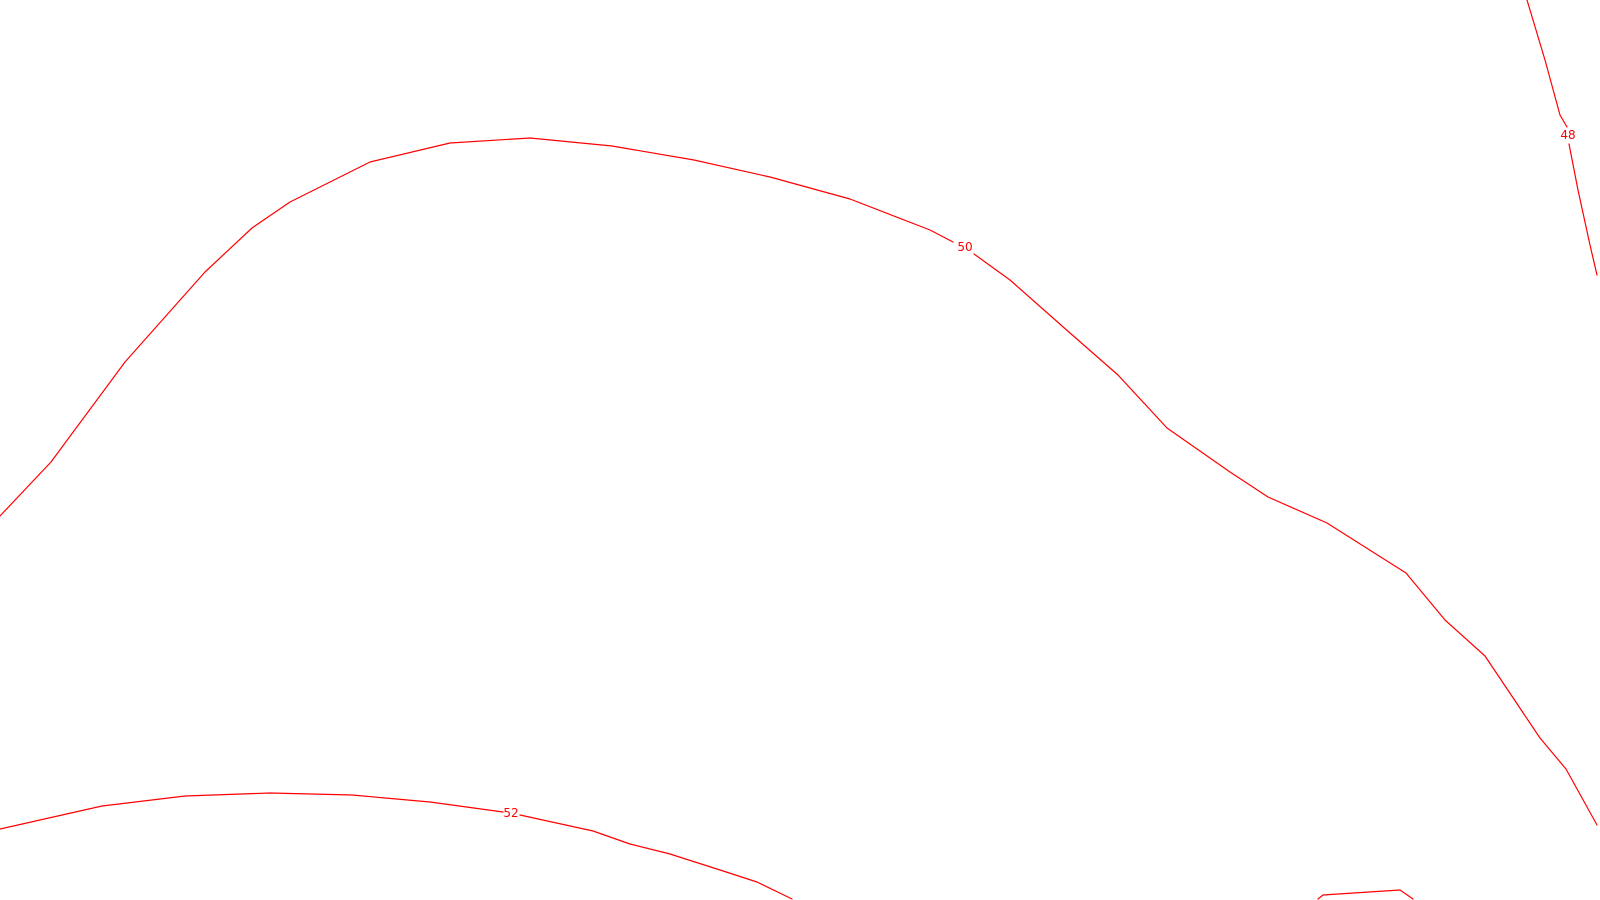  What do you see at coordinates (252, 811) in the screenshot?
I see `contour-line-52-left` at bounding box center [252, 811].